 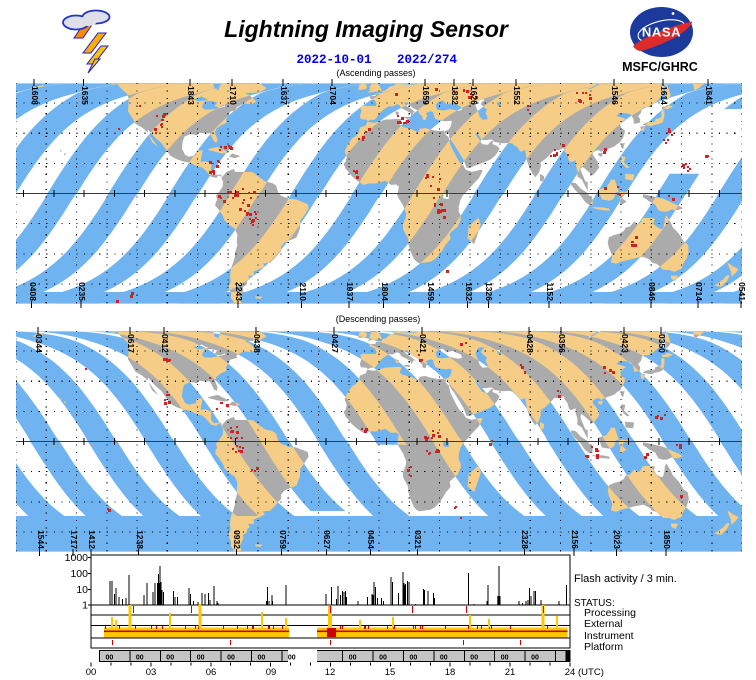 I want to click on svg-text: 12, so click(x=330, y=672).